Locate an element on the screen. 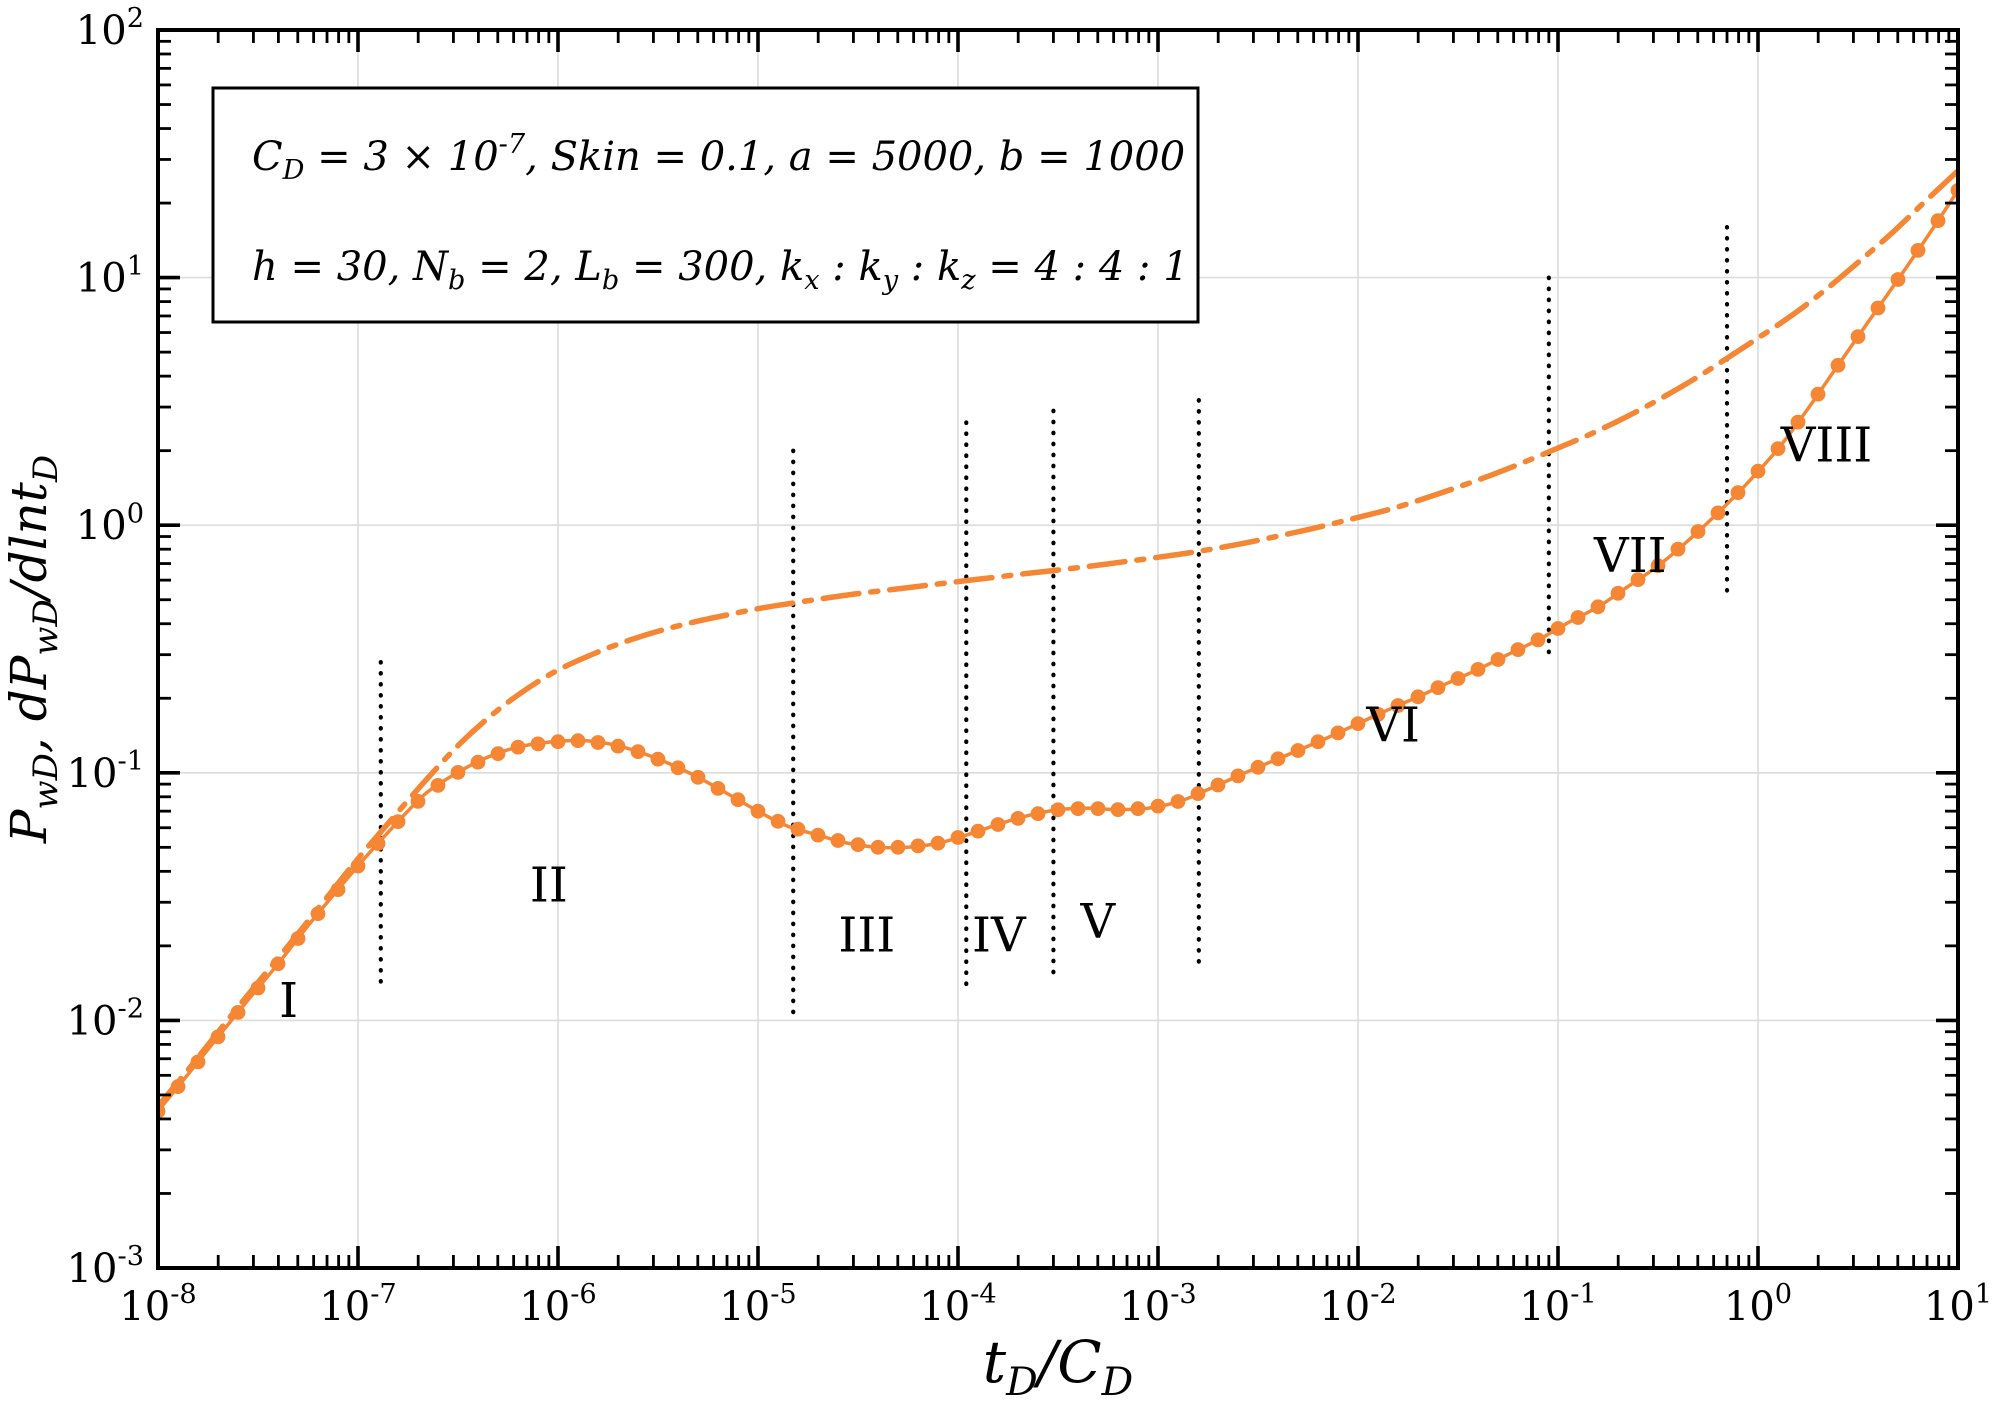 Image resolution: width=2000 pixels, height=1414 pixels. x-tick-label: 10⁻³ is located at coordinates (1157, 1304).